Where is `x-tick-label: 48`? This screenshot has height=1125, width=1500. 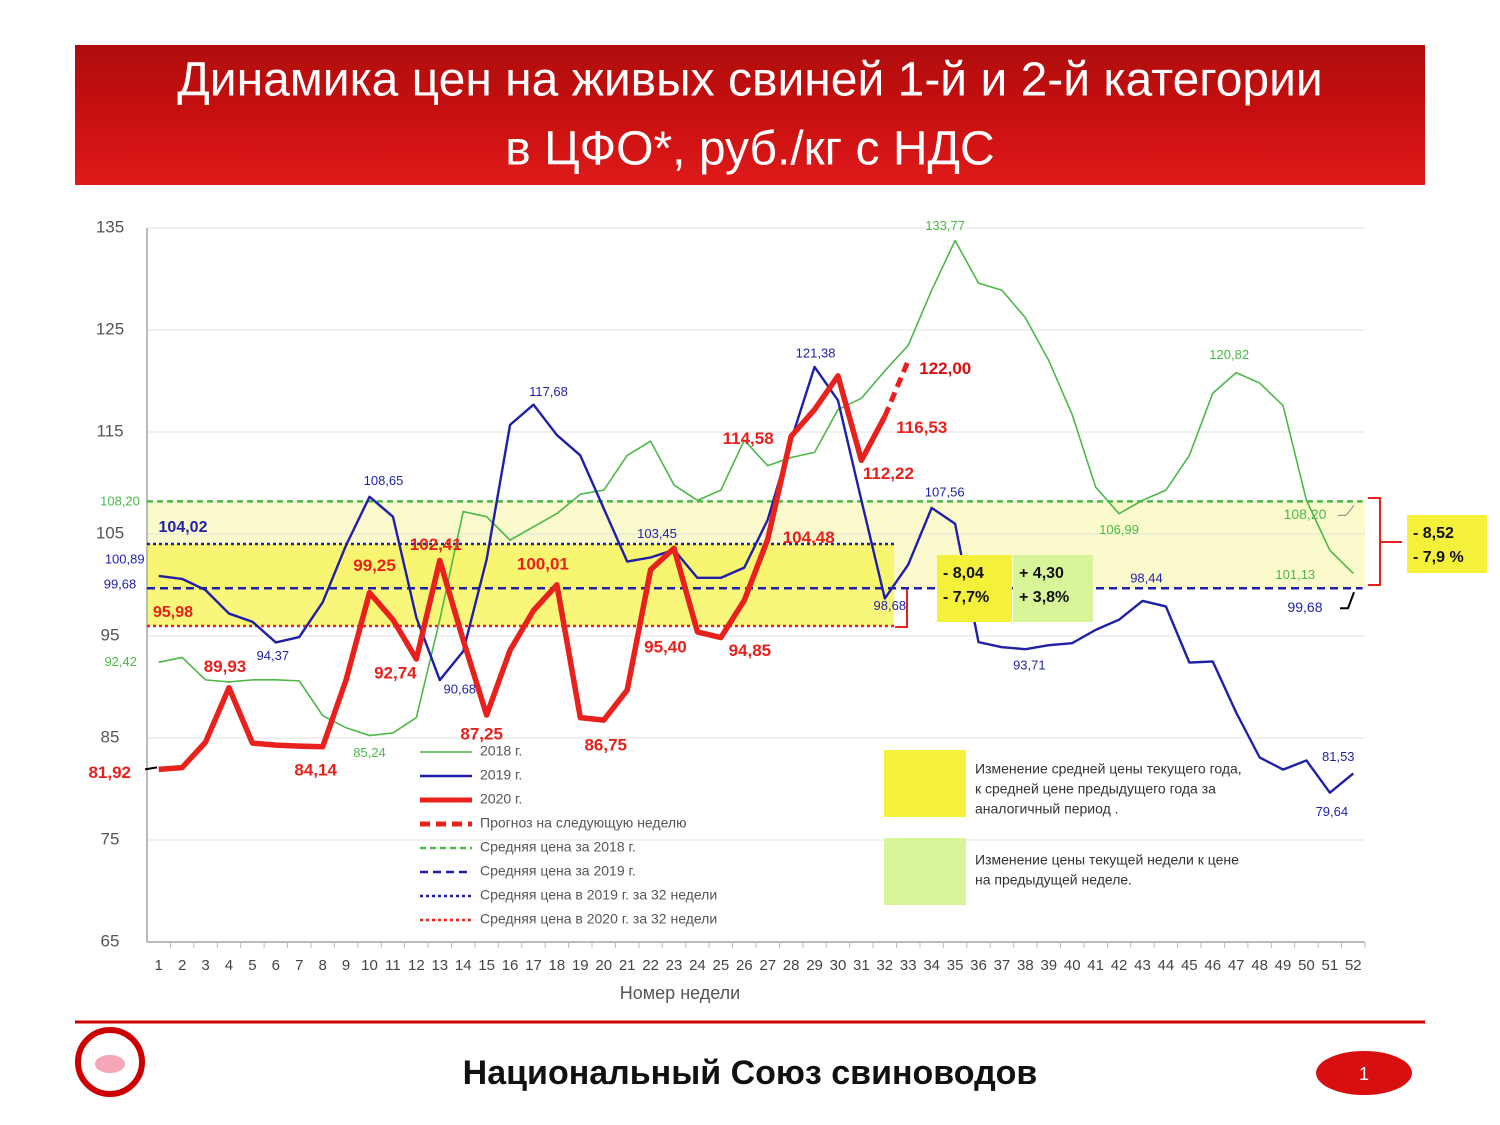
x-tick-label: 48 is located at coordinates (1259, 965).